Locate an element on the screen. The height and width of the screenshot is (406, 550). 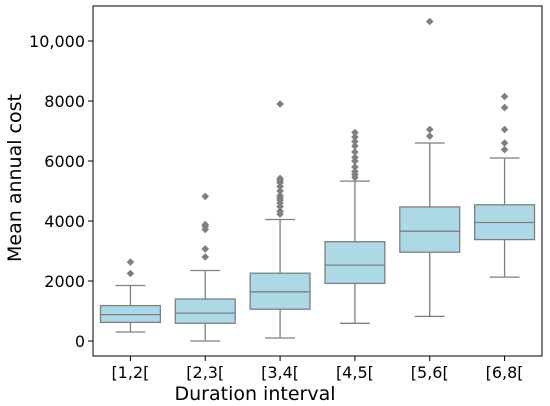
x-axis: [1,2[ [2,3[ [3,4[ [4,5[ [5,6[ [6,8[ is located at coordinates (317, 369).